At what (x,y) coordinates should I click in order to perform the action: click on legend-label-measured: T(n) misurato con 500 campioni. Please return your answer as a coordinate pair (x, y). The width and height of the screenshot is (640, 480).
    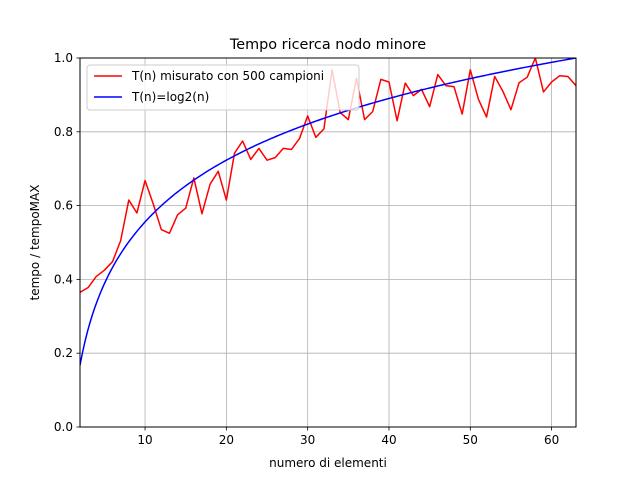
    Looking at the image, I should click on (227, 76).